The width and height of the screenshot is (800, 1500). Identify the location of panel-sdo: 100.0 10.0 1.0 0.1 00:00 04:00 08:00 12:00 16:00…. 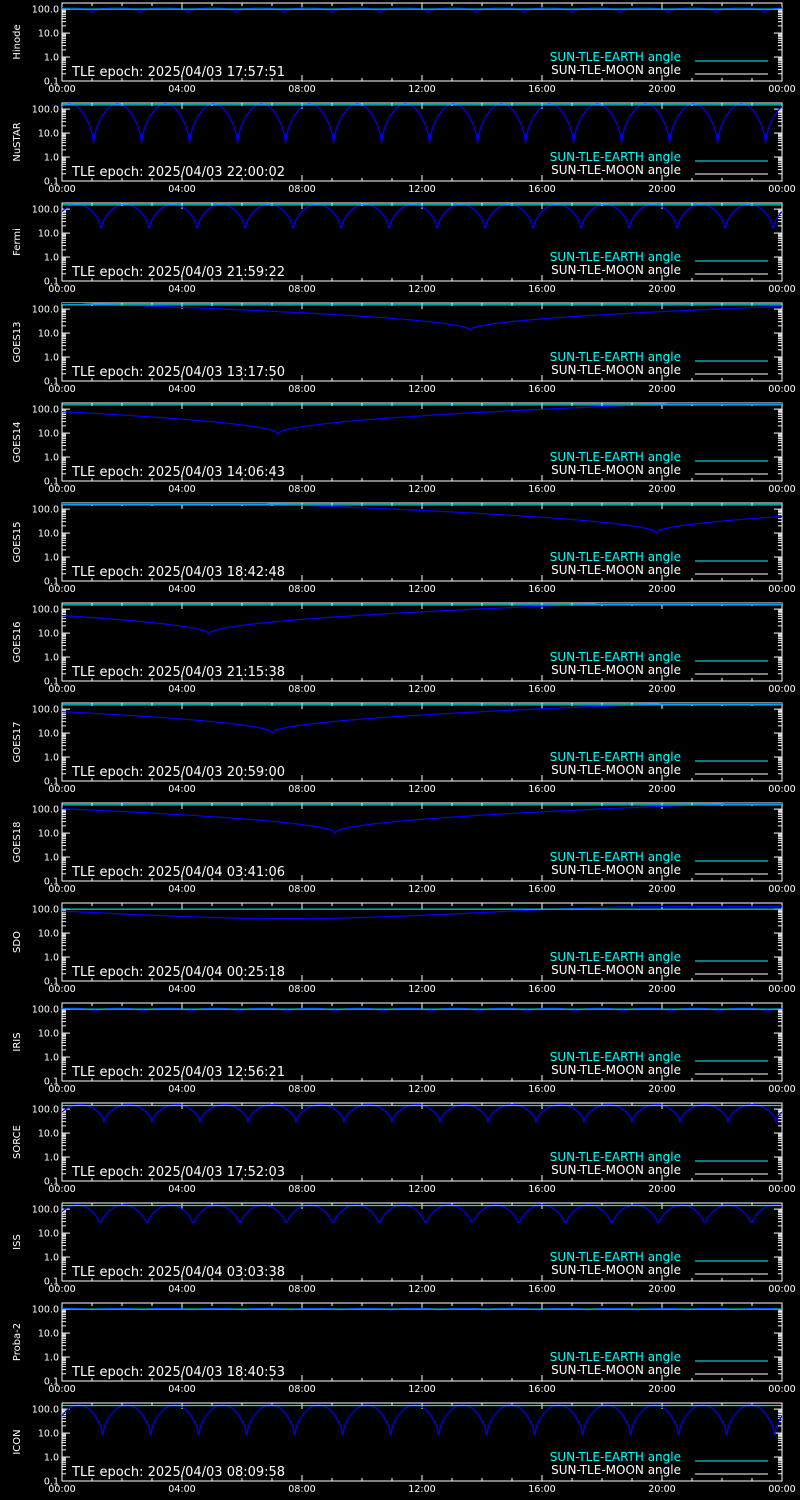
(400, 950).